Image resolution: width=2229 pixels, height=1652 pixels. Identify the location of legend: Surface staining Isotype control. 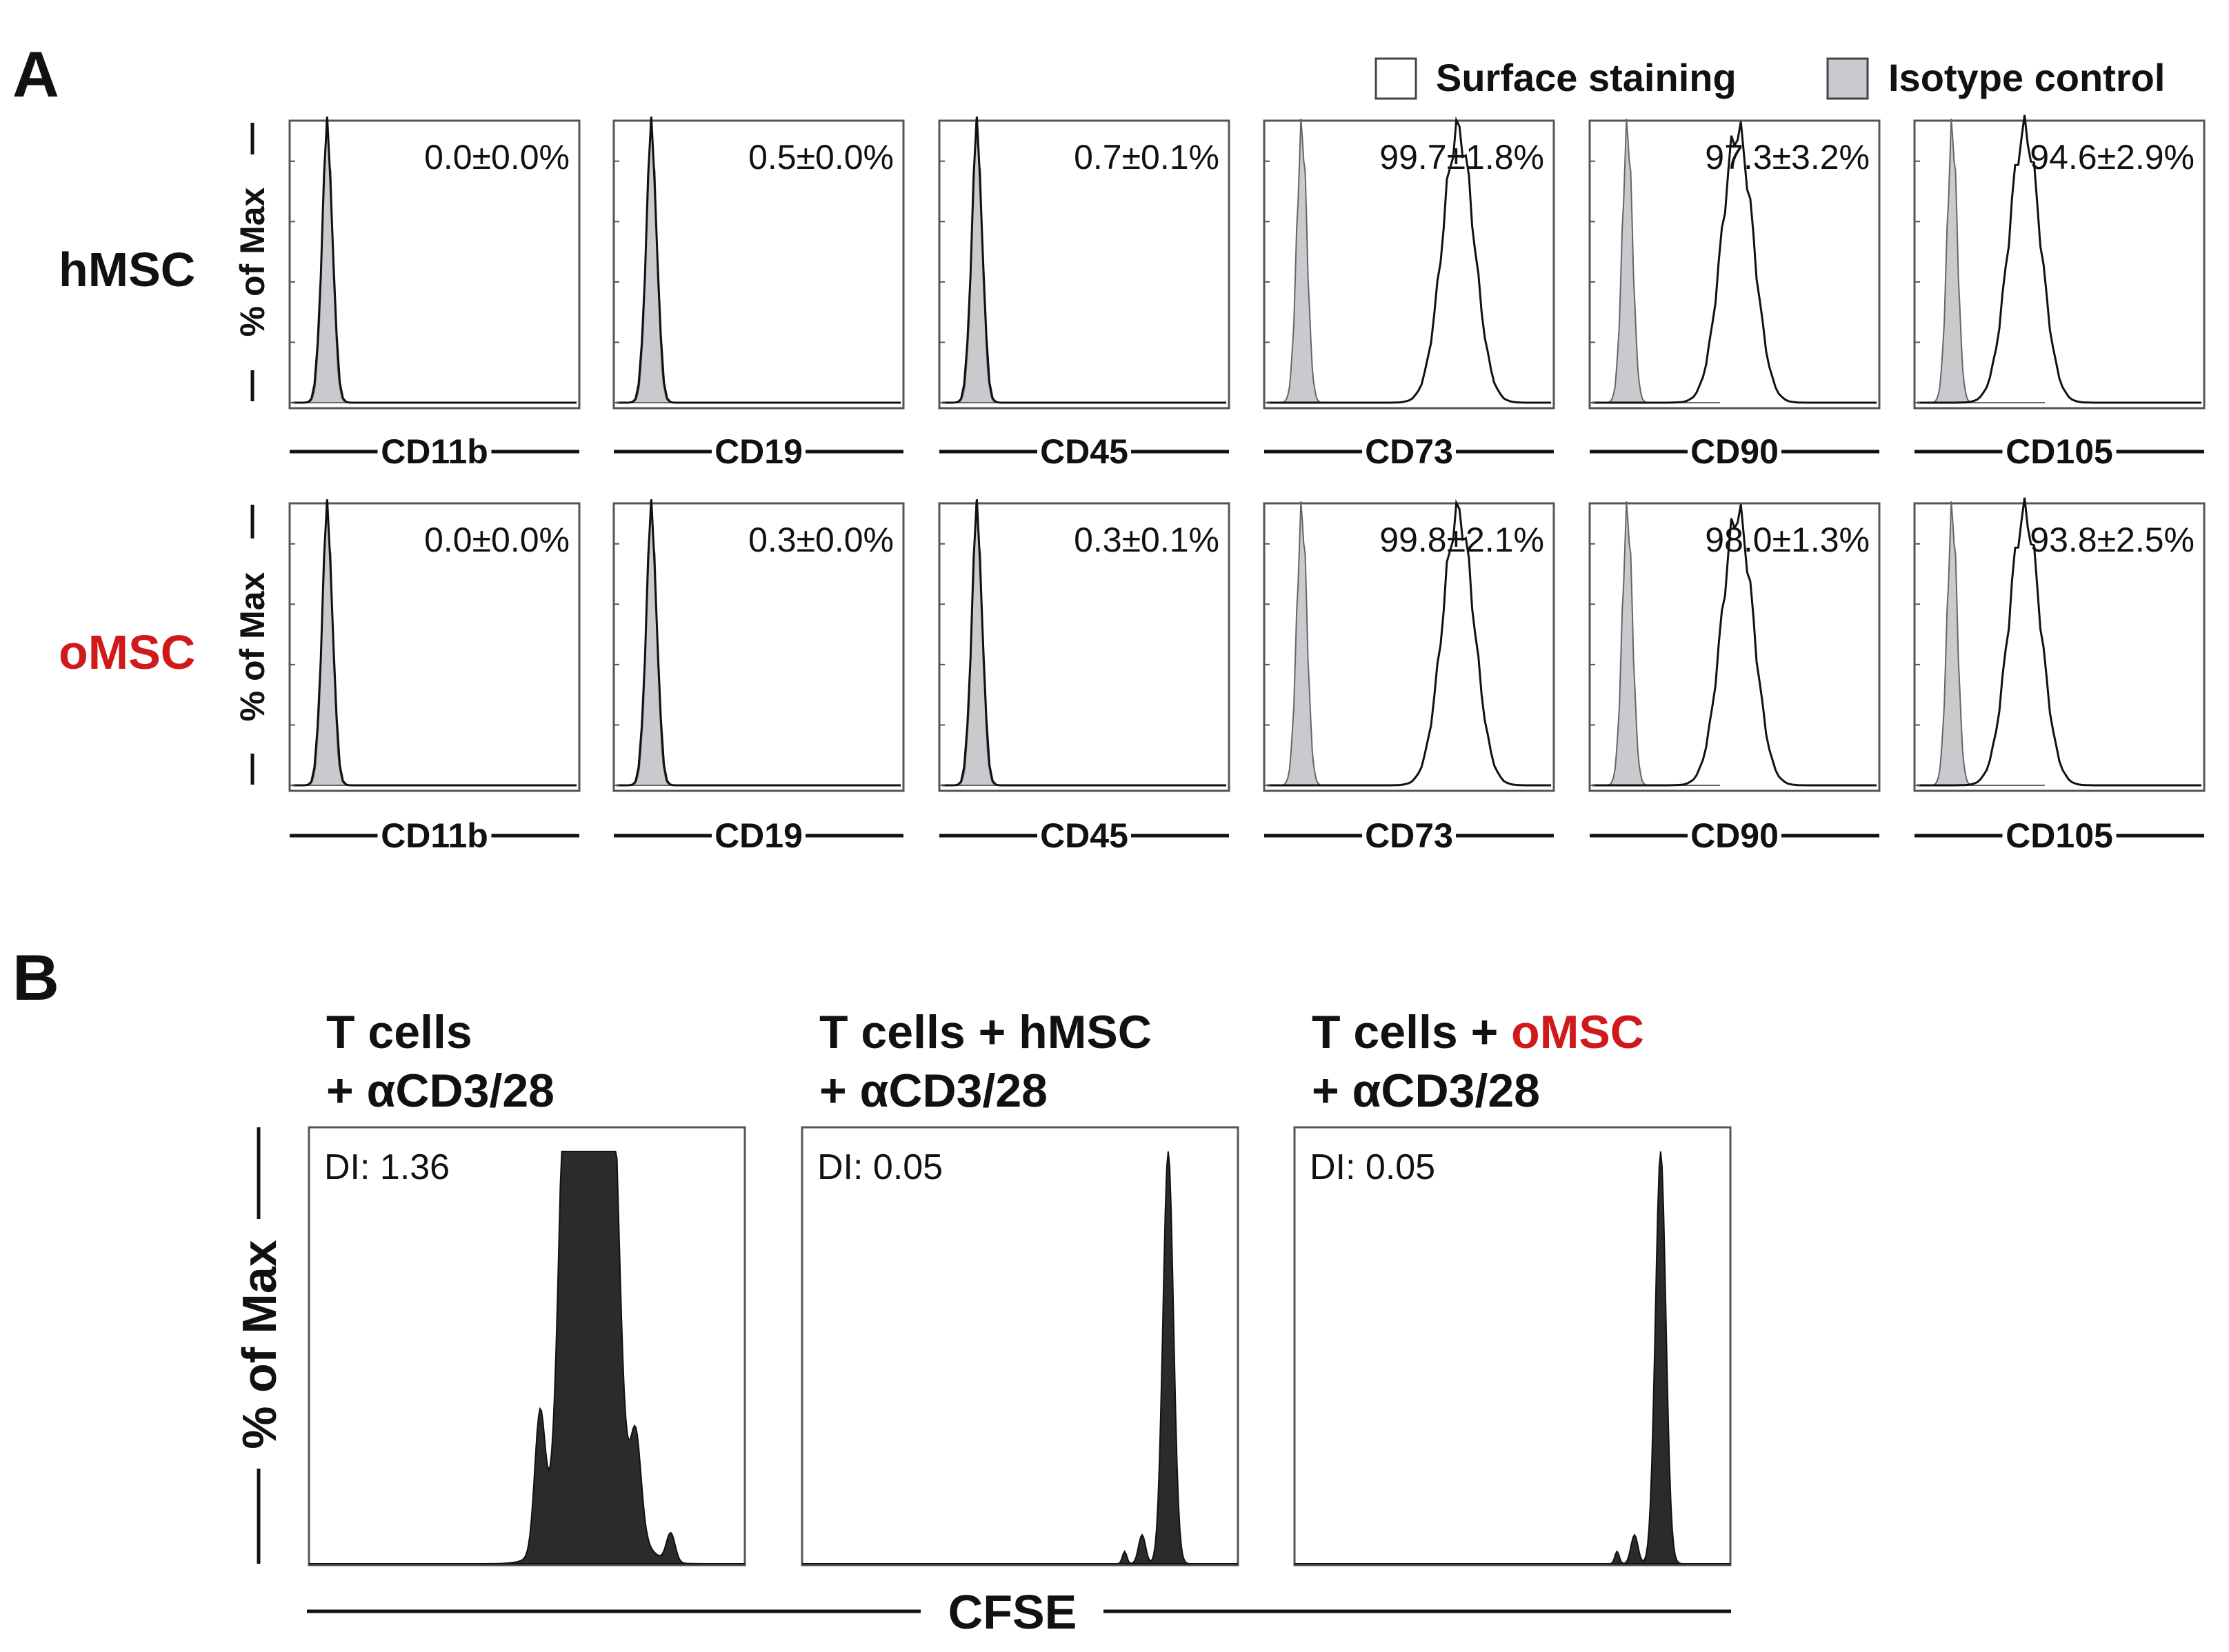
(1770, 78).